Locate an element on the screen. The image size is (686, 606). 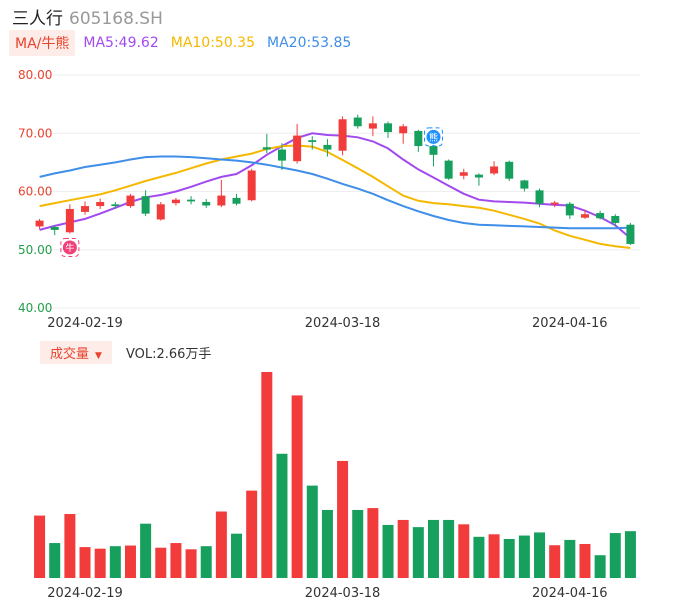
y-tick-label: 80.00 is located at coordinates (35, 75).